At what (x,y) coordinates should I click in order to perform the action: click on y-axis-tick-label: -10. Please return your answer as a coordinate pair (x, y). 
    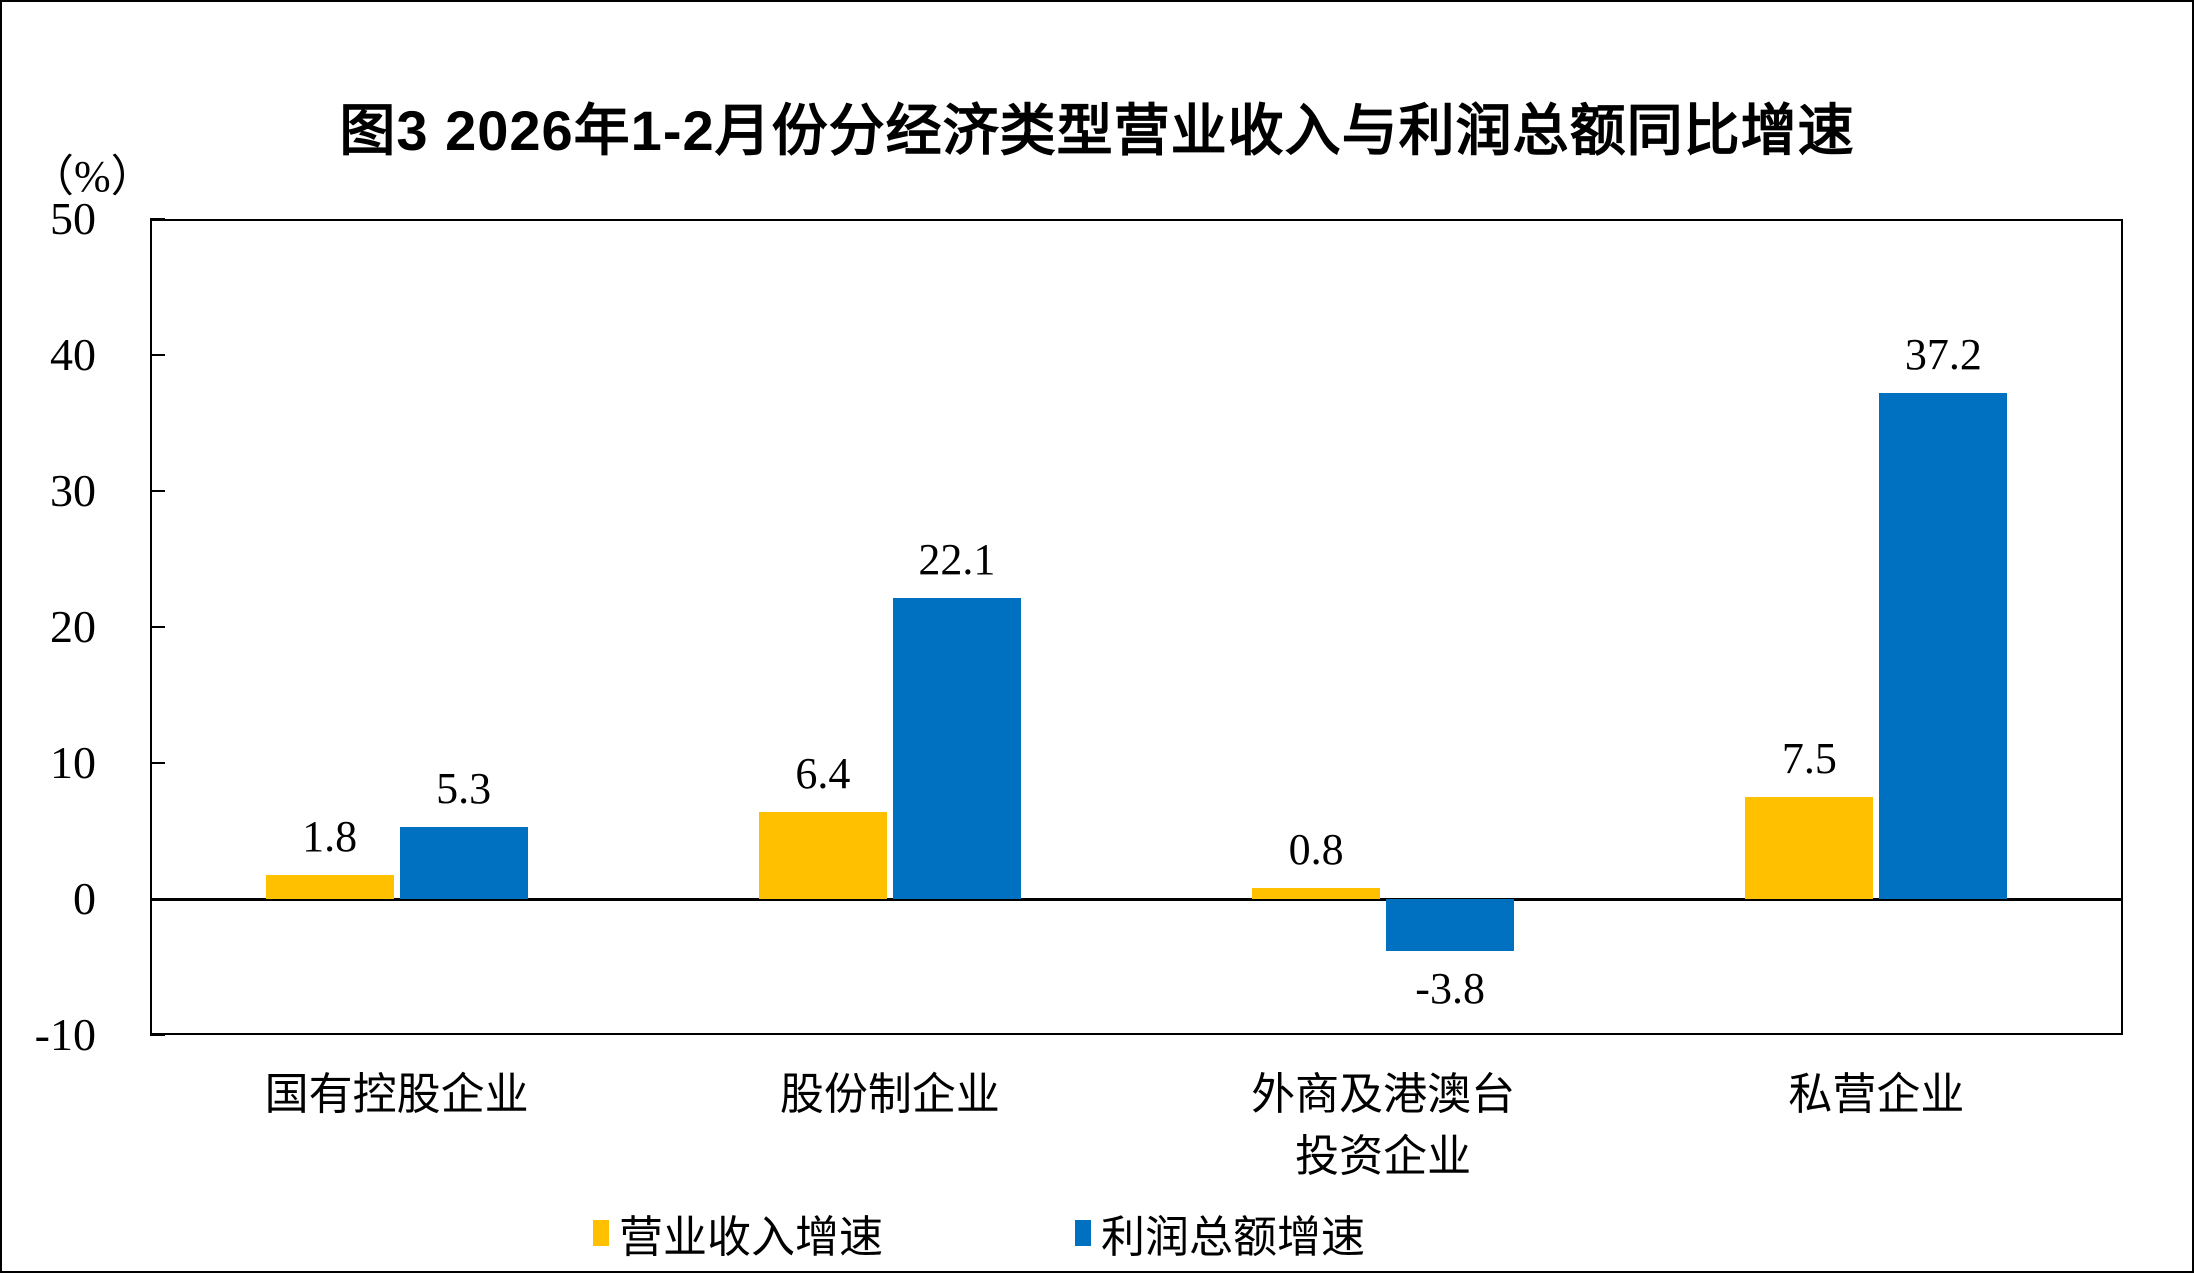
    Looking at the image, I should click on (65, 1034).